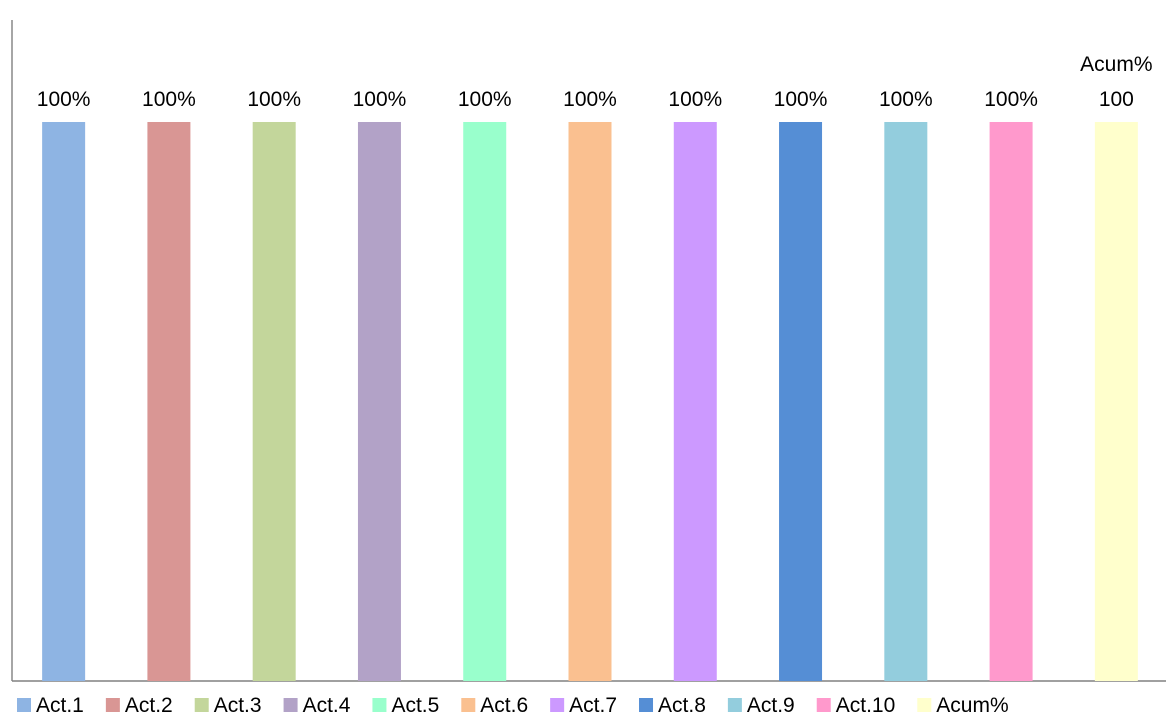 The image size is (1172, 727). I want to click on legend-item-act-1: Act.1, so click(50, 705).